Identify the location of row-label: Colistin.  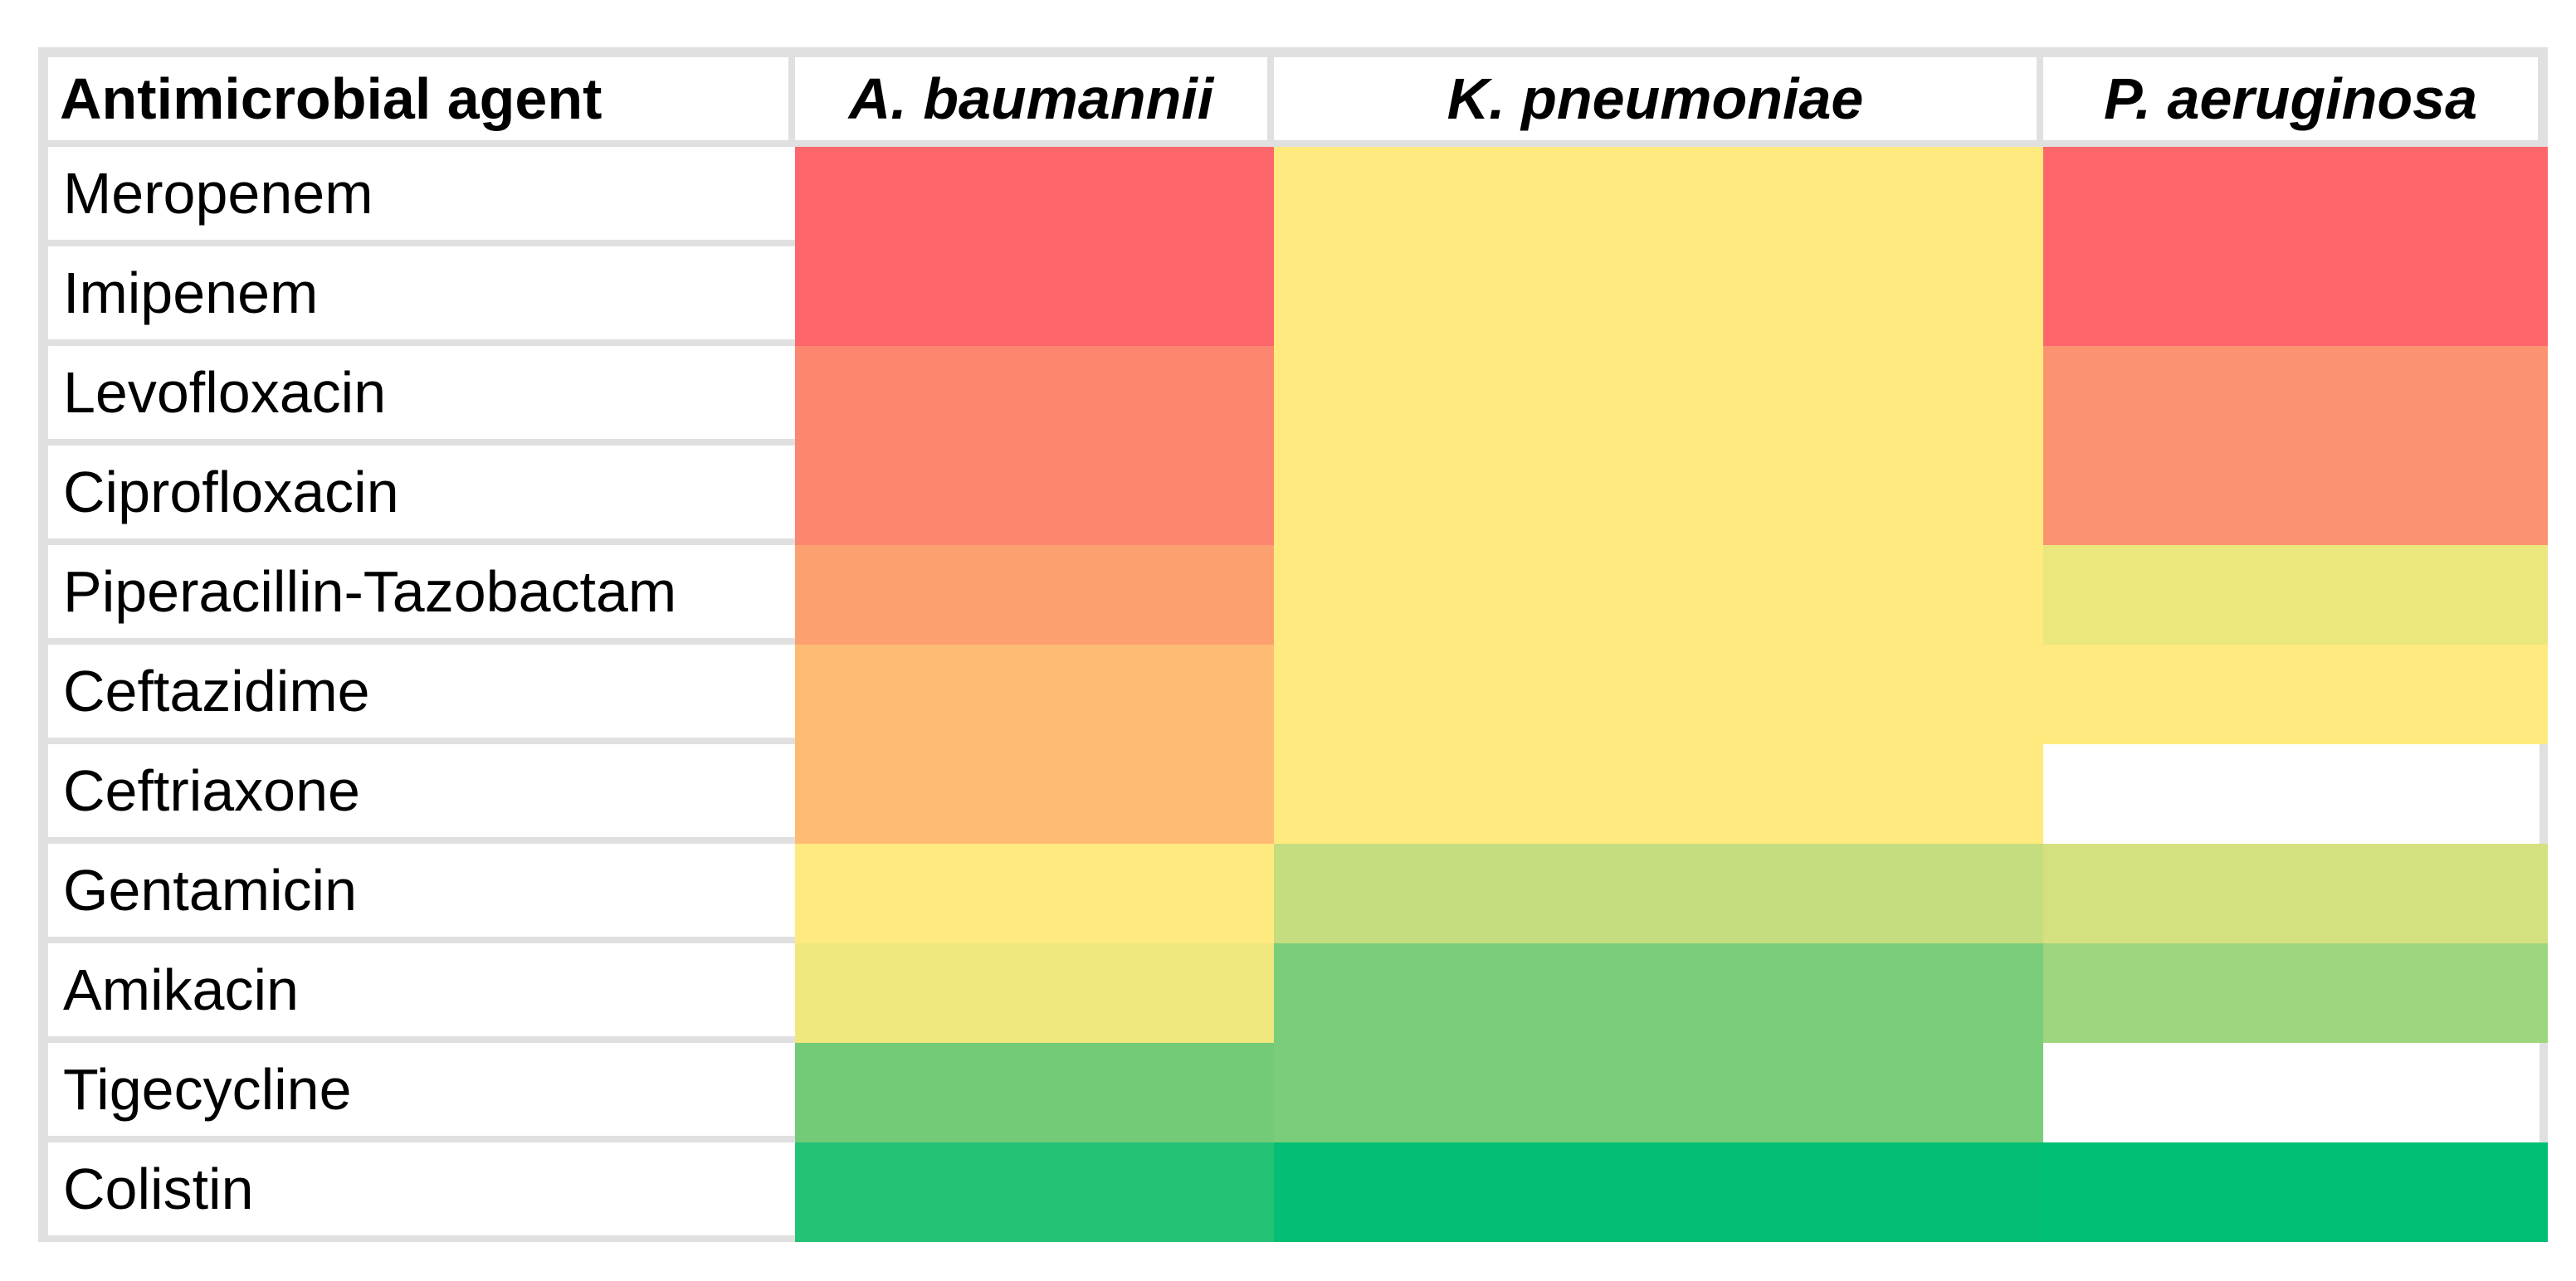
(417, 1192).